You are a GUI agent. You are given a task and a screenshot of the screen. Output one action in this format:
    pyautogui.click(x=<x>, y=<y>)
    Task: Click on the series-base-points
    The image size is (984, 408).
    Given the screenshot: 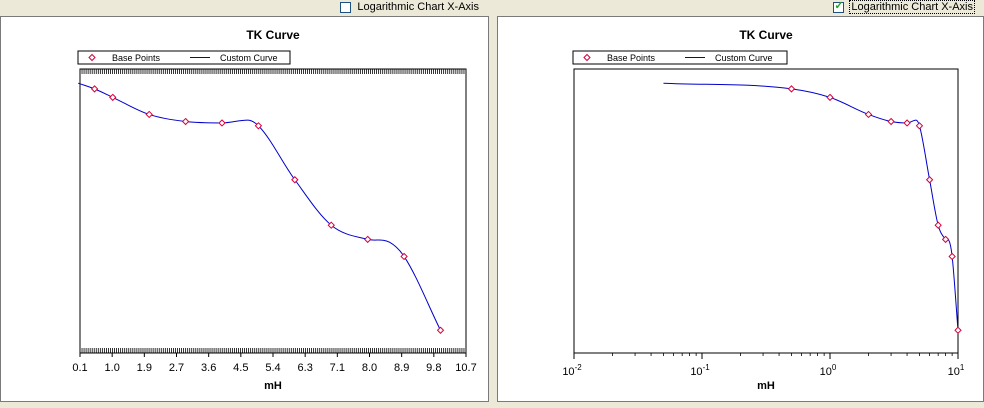 What is the action you would take?
    pyautogui.click(x=874, y=209)
    